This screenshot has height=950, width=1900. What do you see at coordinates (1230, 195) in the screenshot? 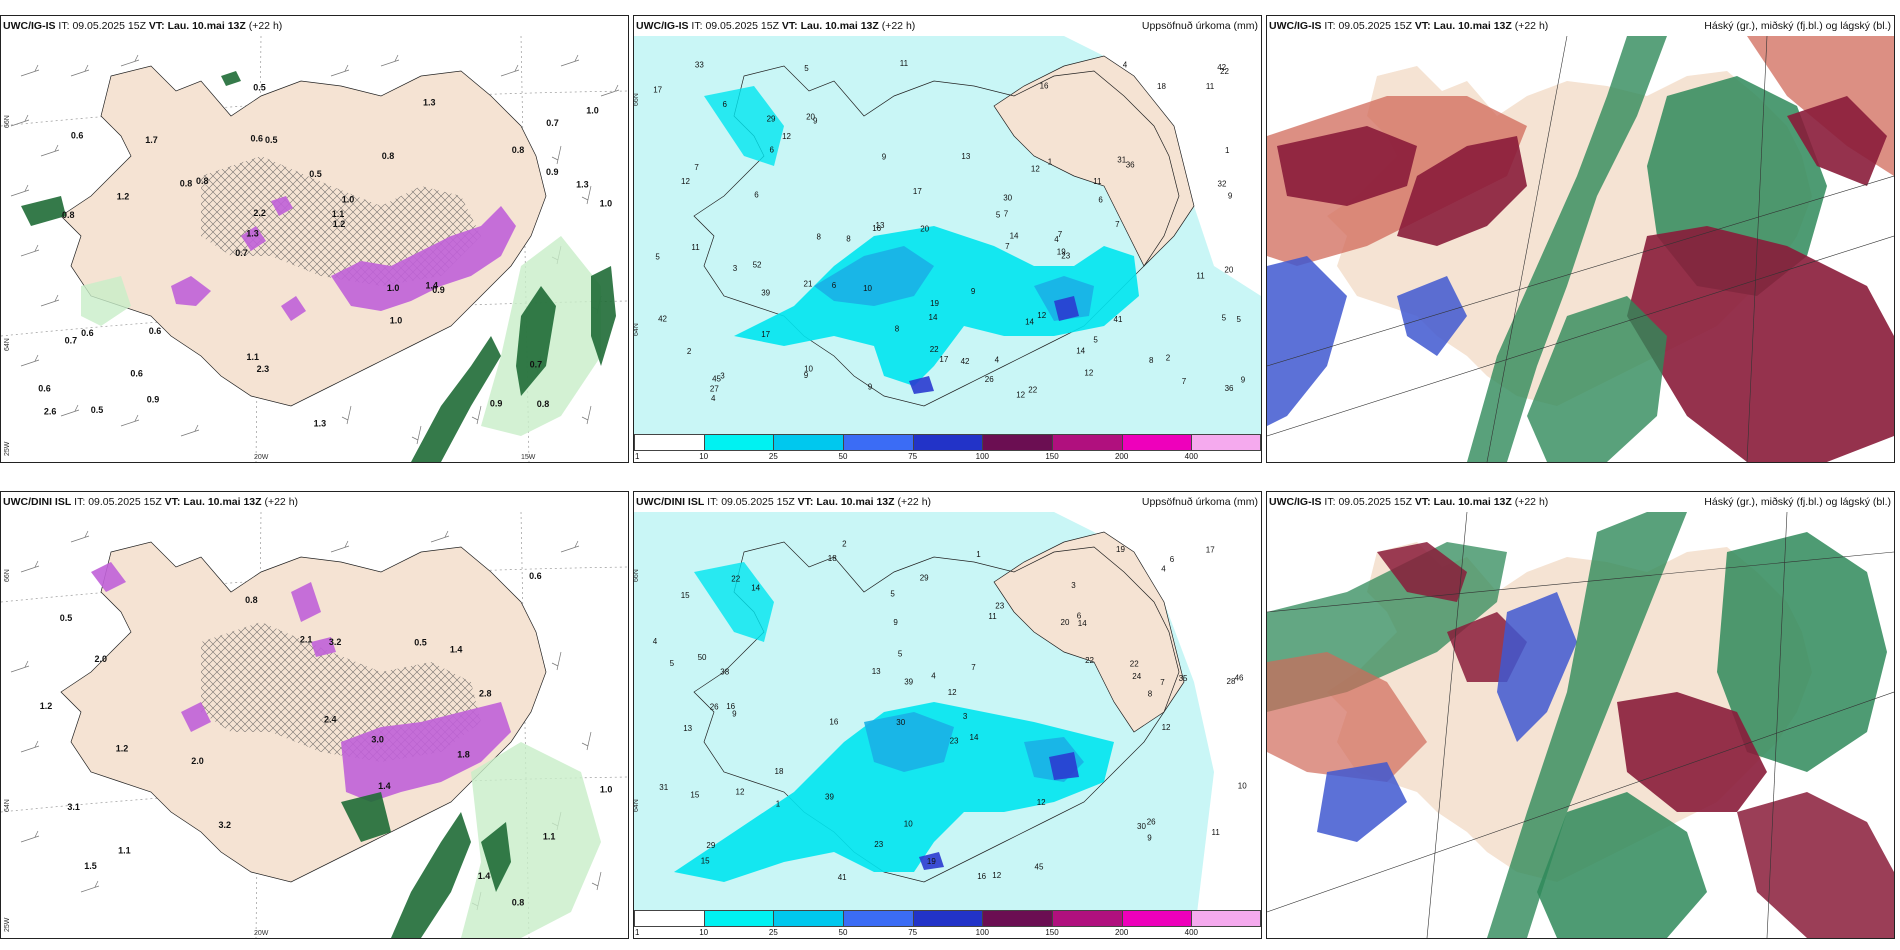
I see `precip-value-label: 9` at bounding box center [1230, 195].